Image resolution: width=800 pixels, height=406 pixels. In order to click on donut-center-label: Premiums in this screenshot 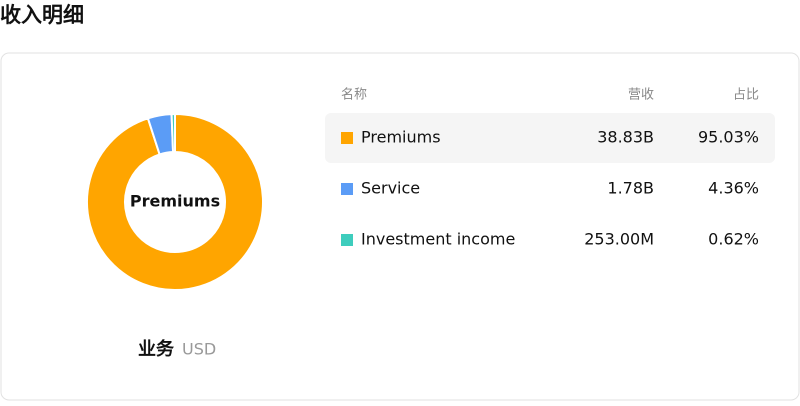, I will do `click(175, 201)`.